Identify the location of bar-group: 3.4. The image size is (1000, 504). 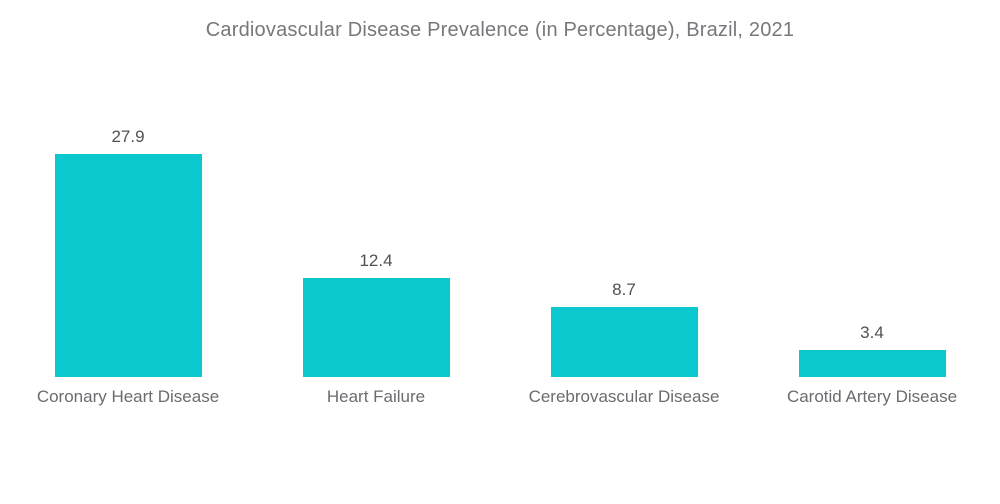
(872, 349).